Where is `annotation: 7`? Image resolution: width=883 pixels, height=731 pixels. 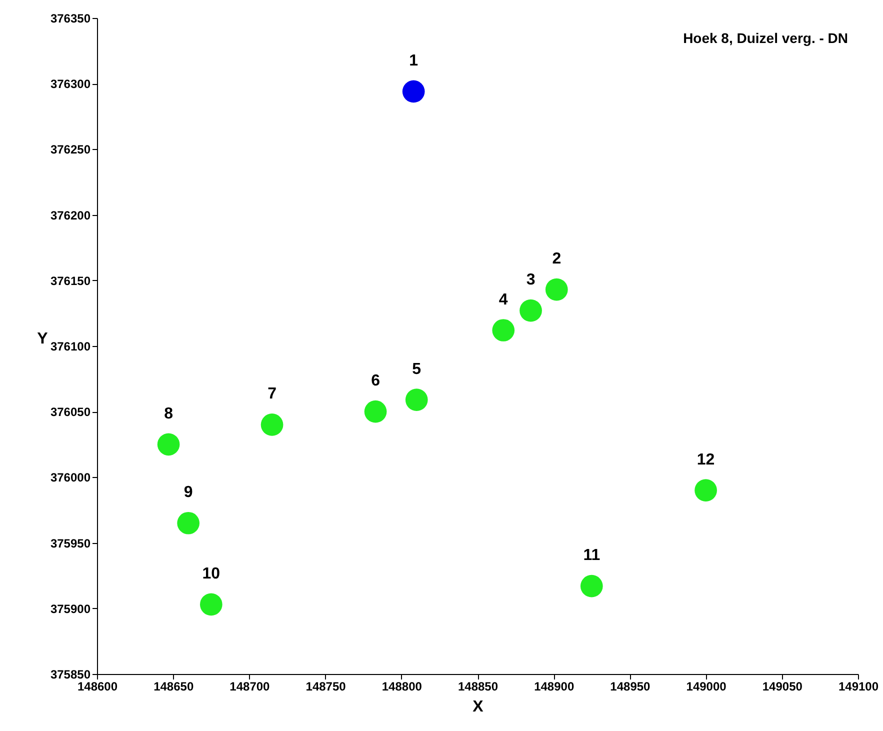 annotation: 7 is located at coordinates (272, 394).